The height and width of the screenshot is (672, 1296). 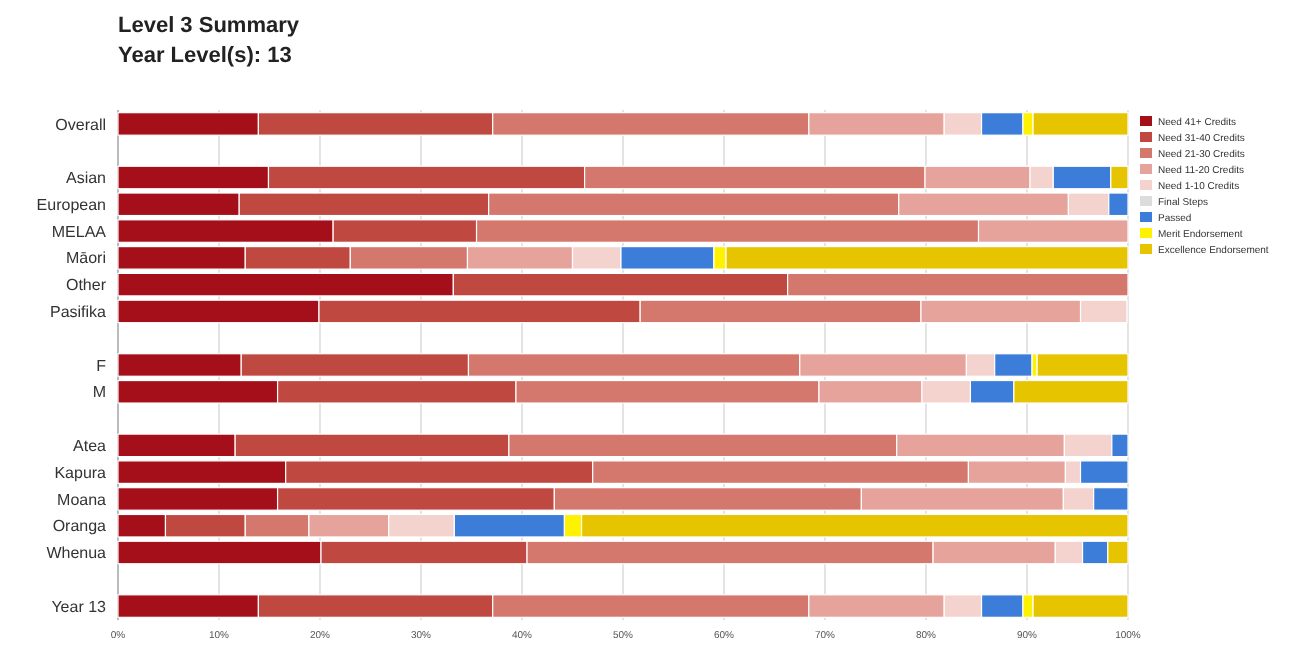 I want to click on chart-title: Level 3 Summary, so click(x=209, y=26).